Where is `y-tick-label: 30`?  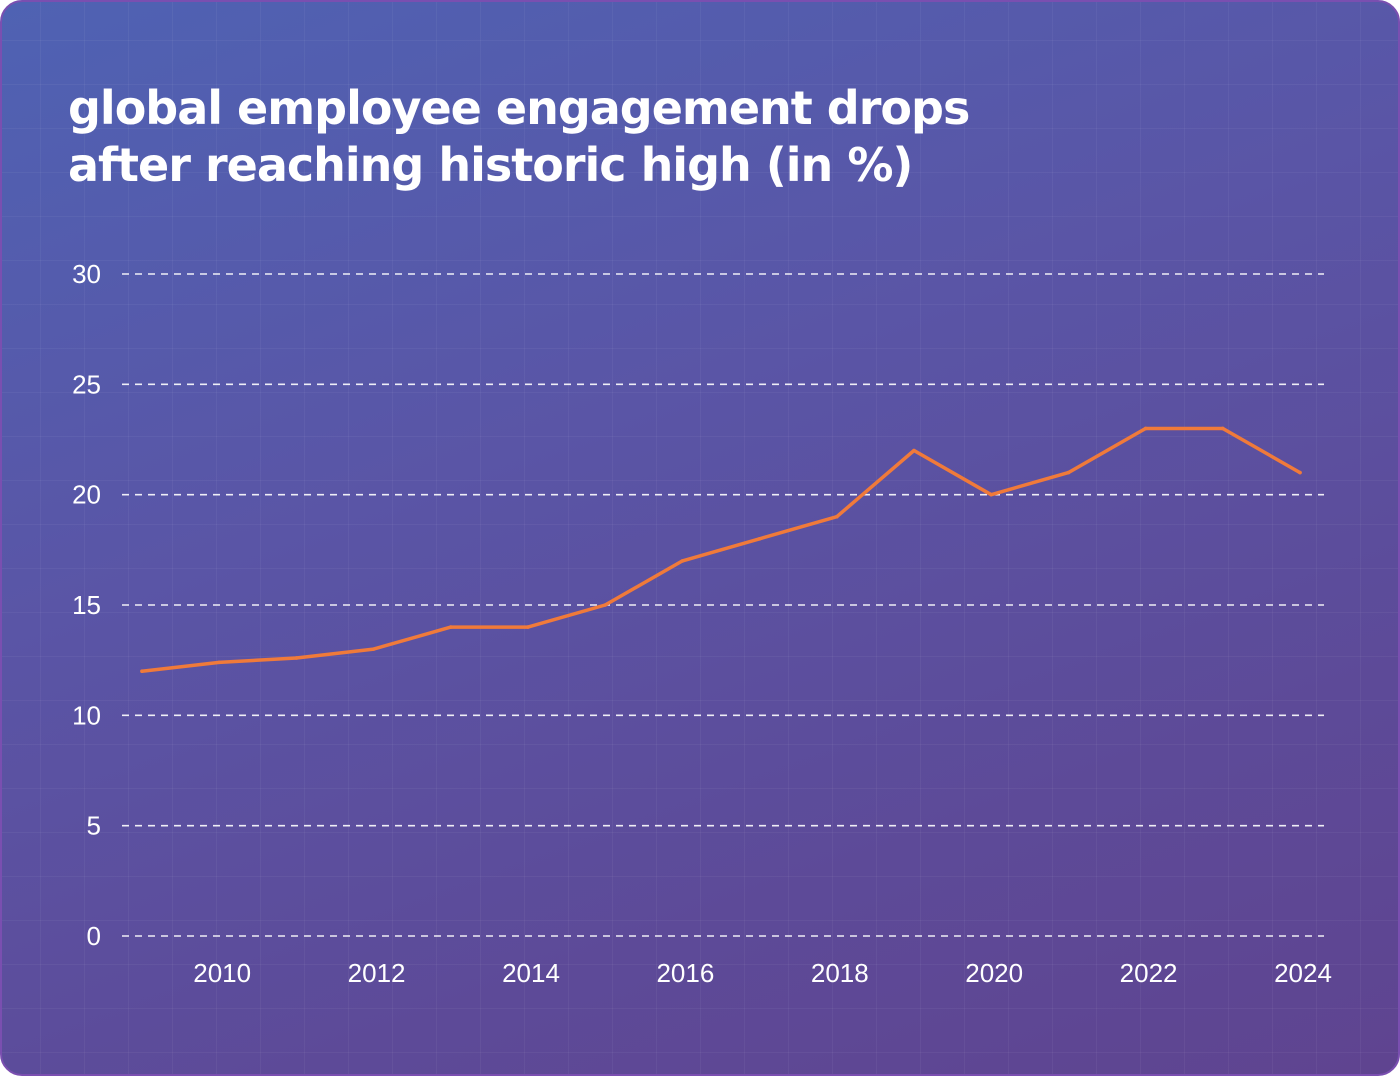
y-tick-label: 30 is located at coordinates (86, 274).